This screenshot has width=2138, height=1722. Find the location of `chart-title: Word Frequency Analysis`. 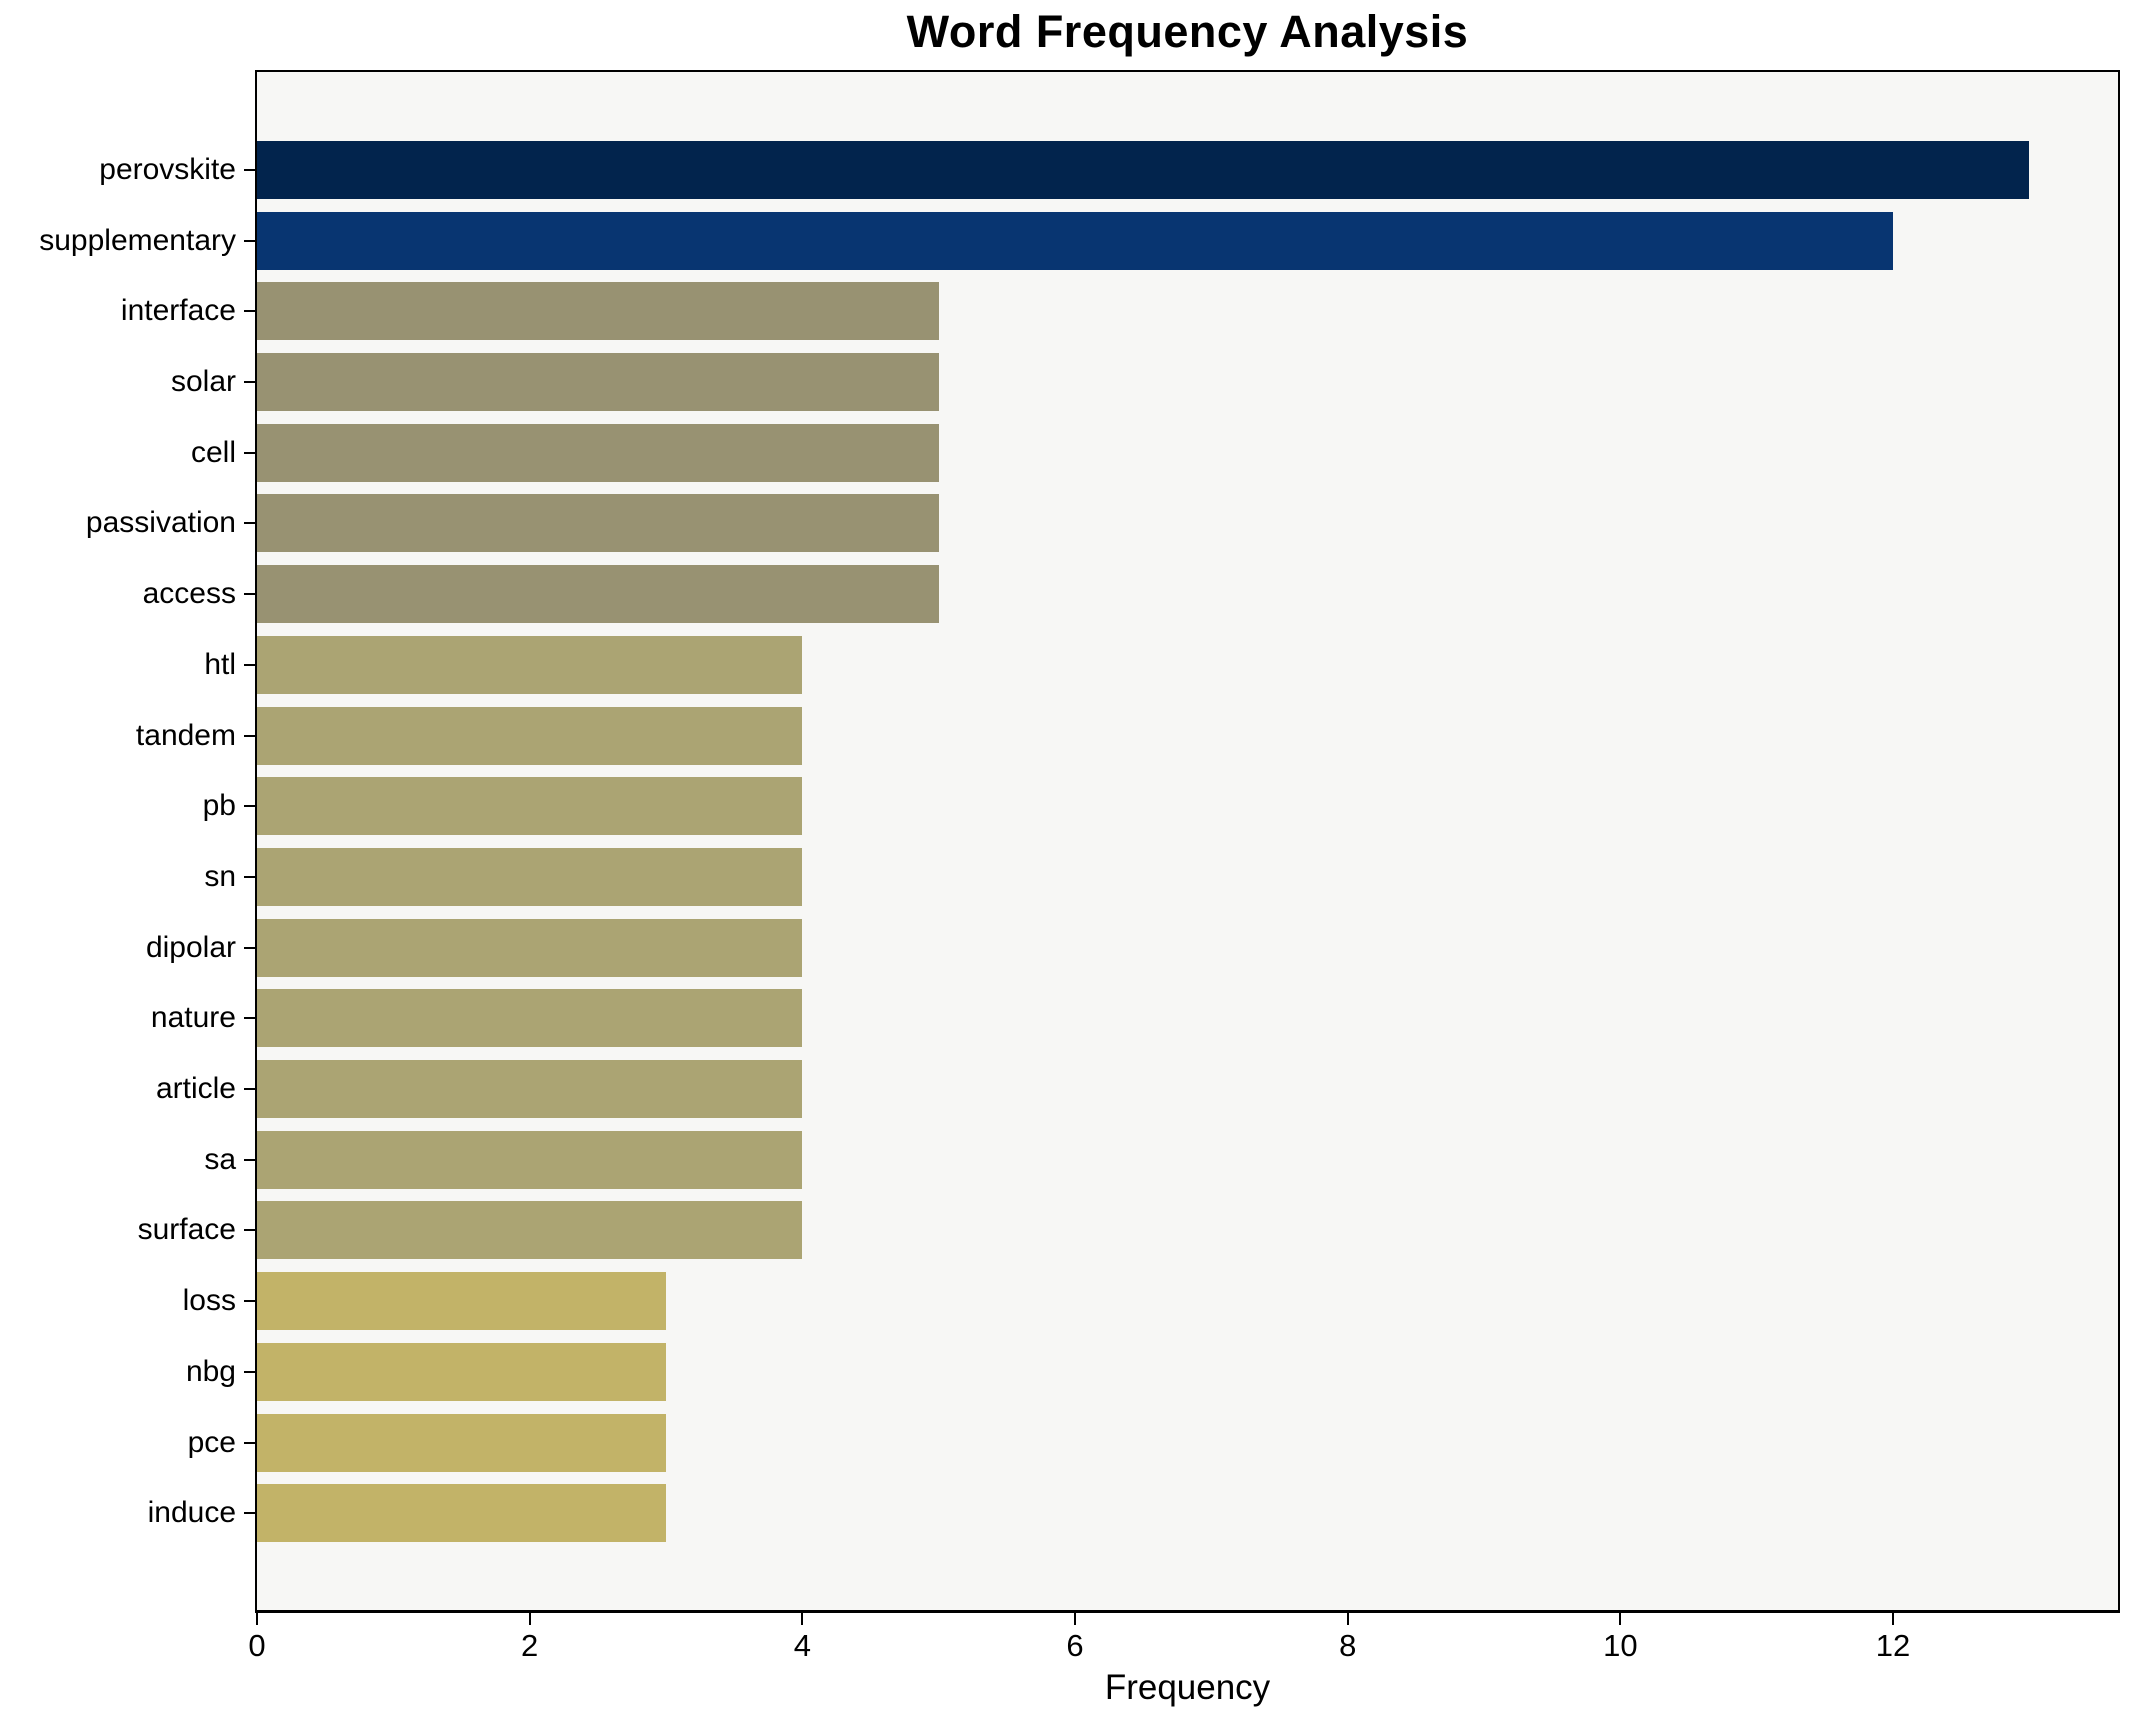

chart-title: Word Frequency Analysis is located at coordinates (1187, 31).